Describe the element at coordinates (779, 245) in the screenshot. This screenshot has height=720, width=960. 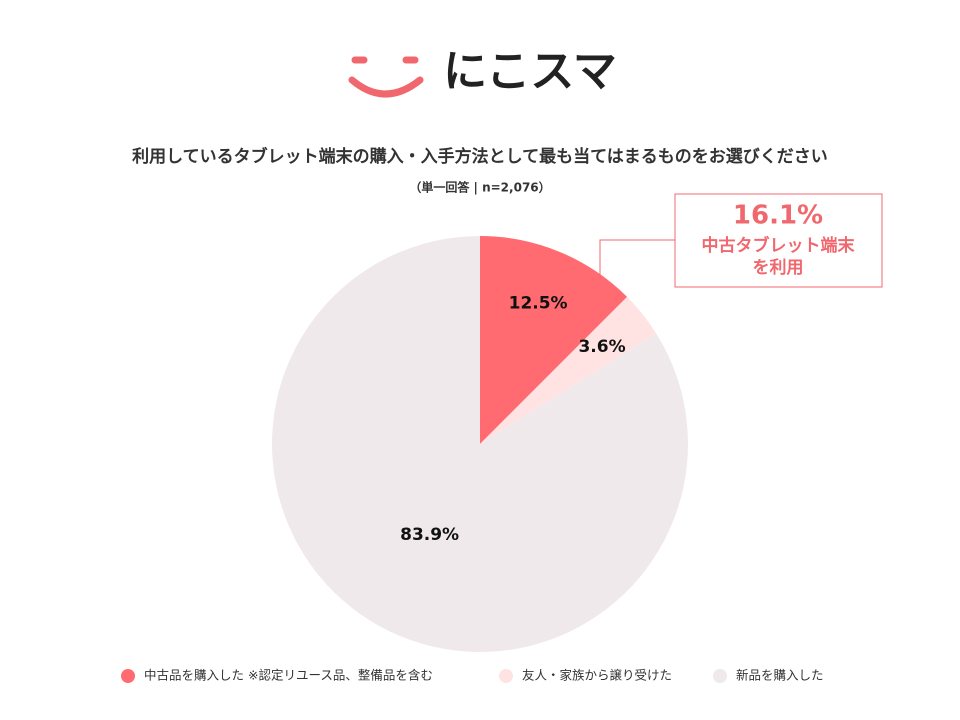
I see `callout-text: 中古タブレット端末` at that location.